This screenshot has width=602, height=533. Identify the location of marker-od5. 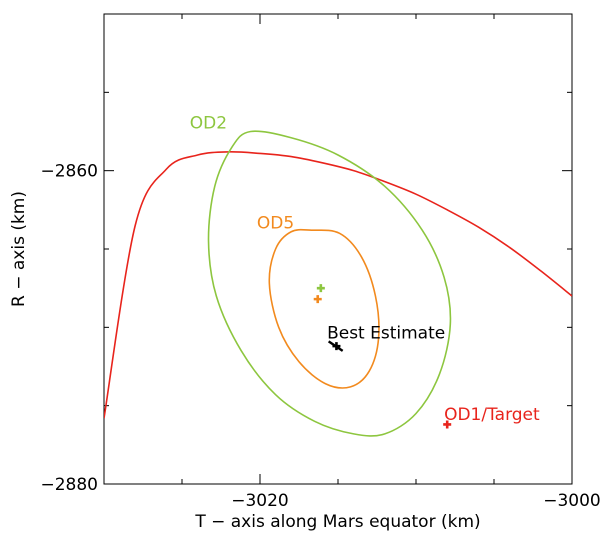
(317, 299).